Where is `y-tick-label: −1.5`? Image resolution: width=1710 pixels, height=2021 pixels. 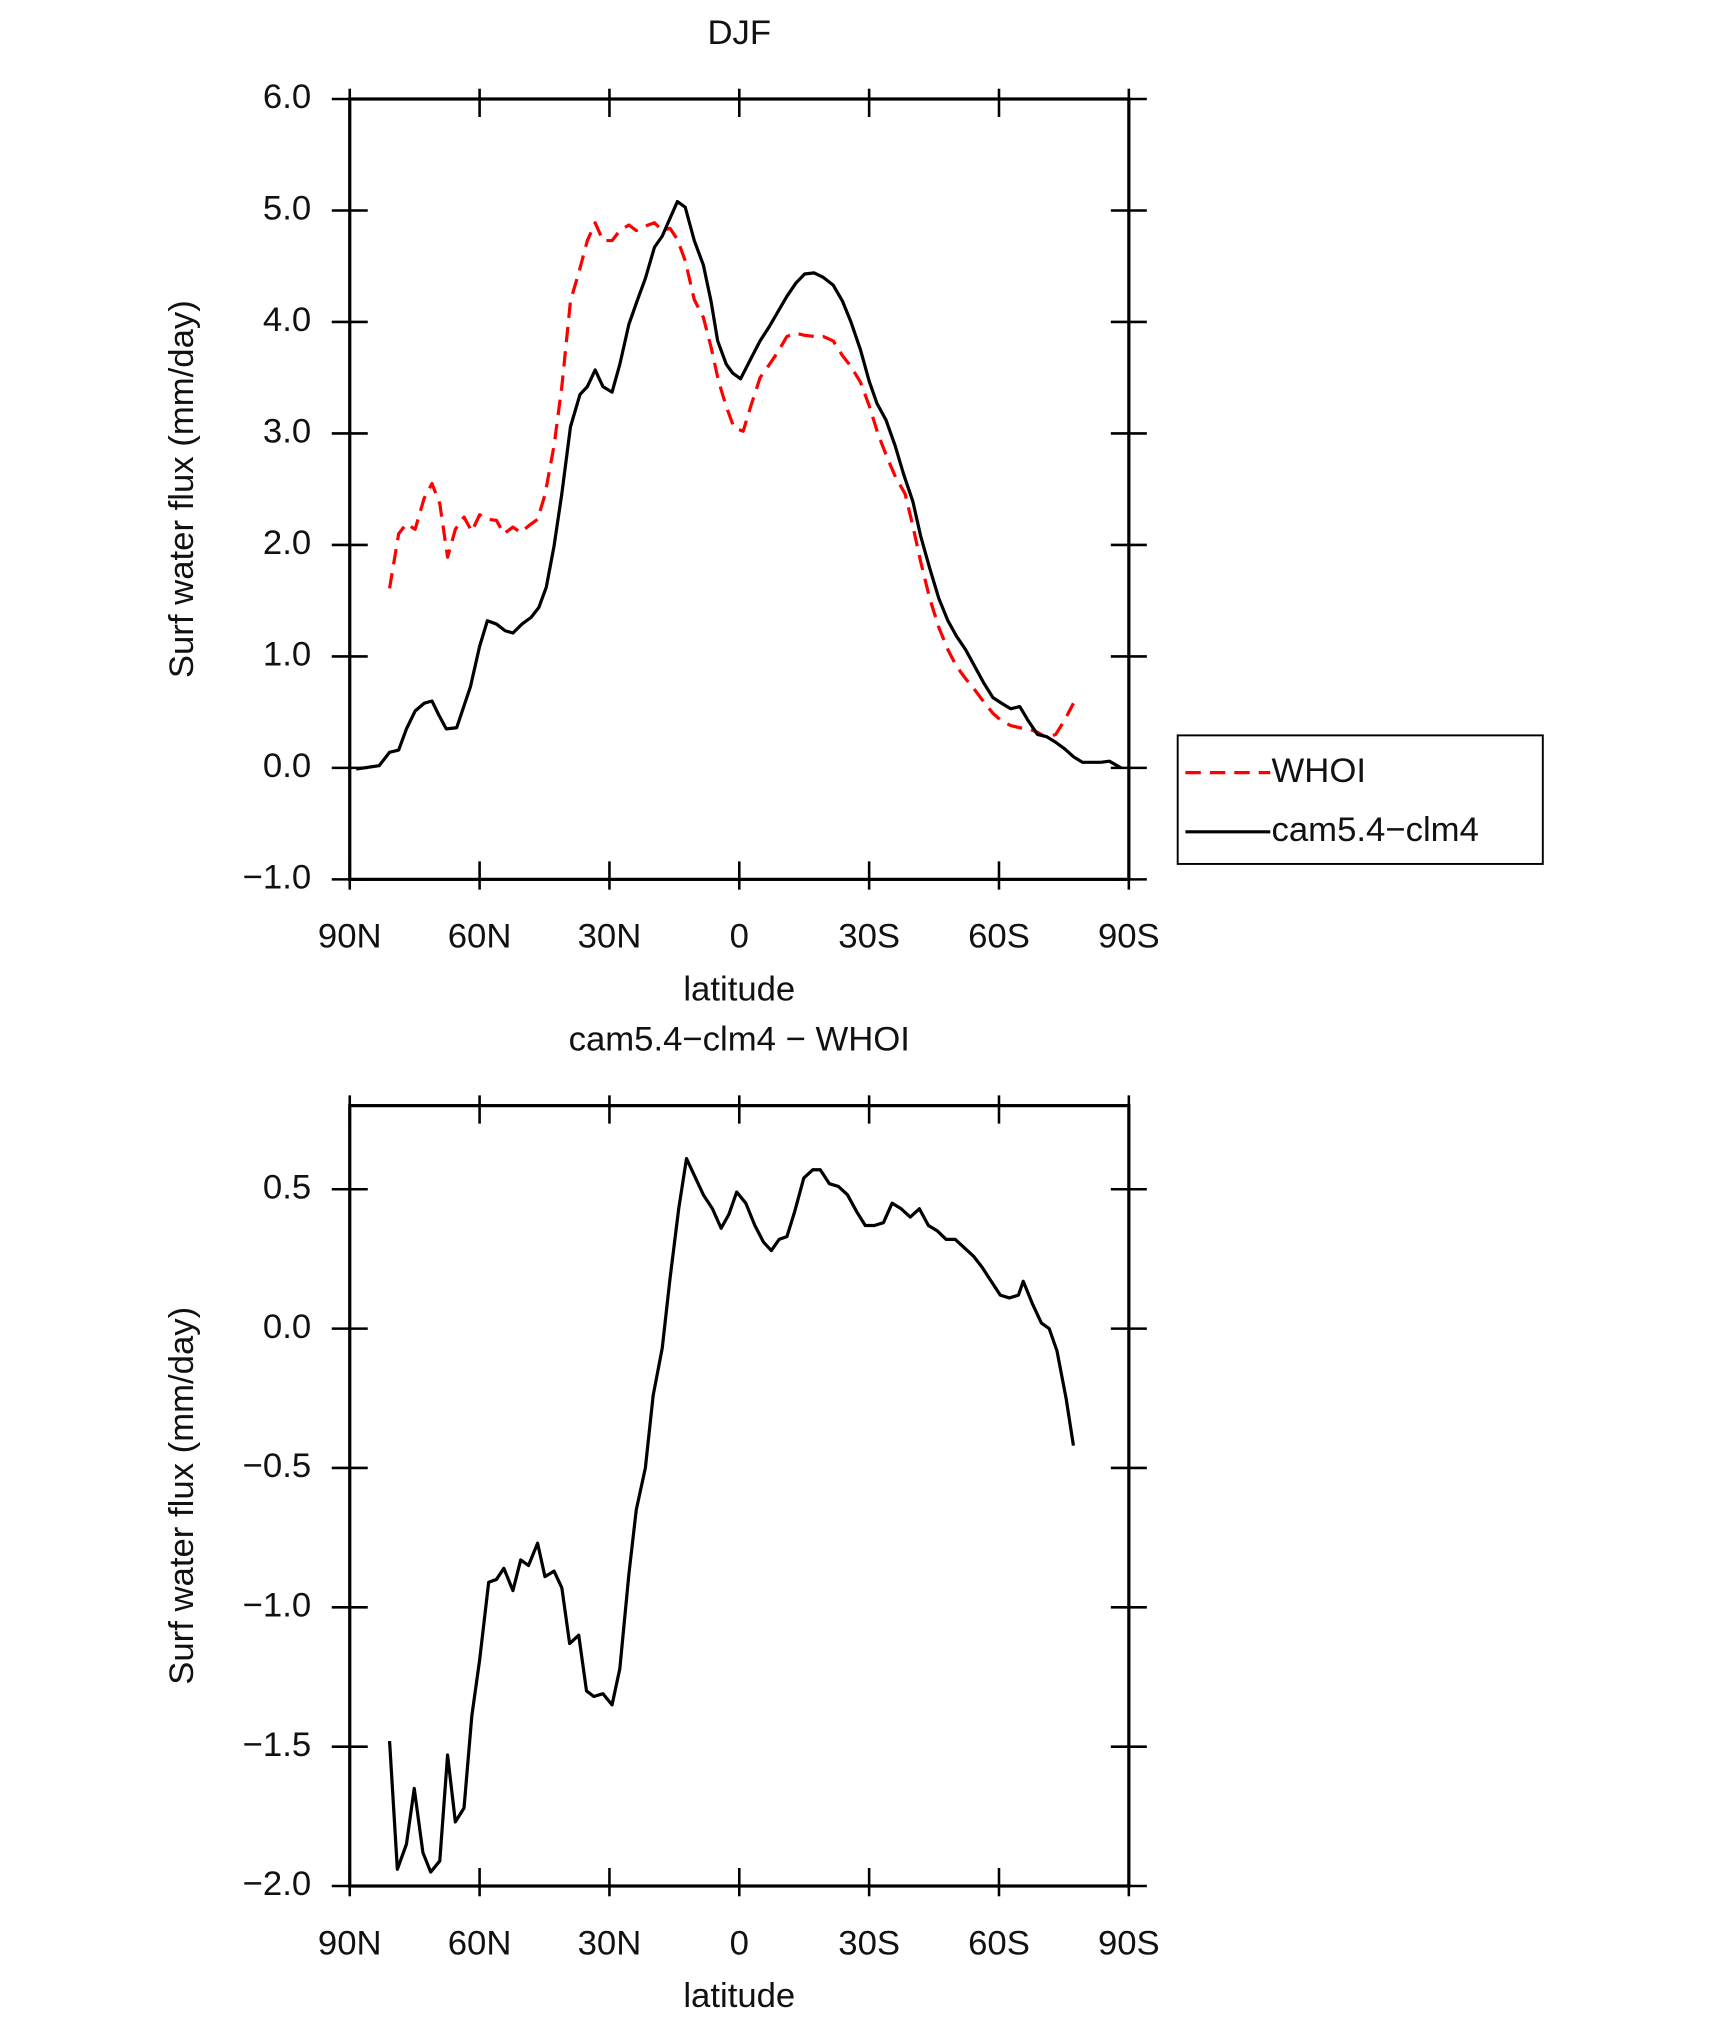 y-tick-label: −1.5 is located at coordinates (277, 1745).